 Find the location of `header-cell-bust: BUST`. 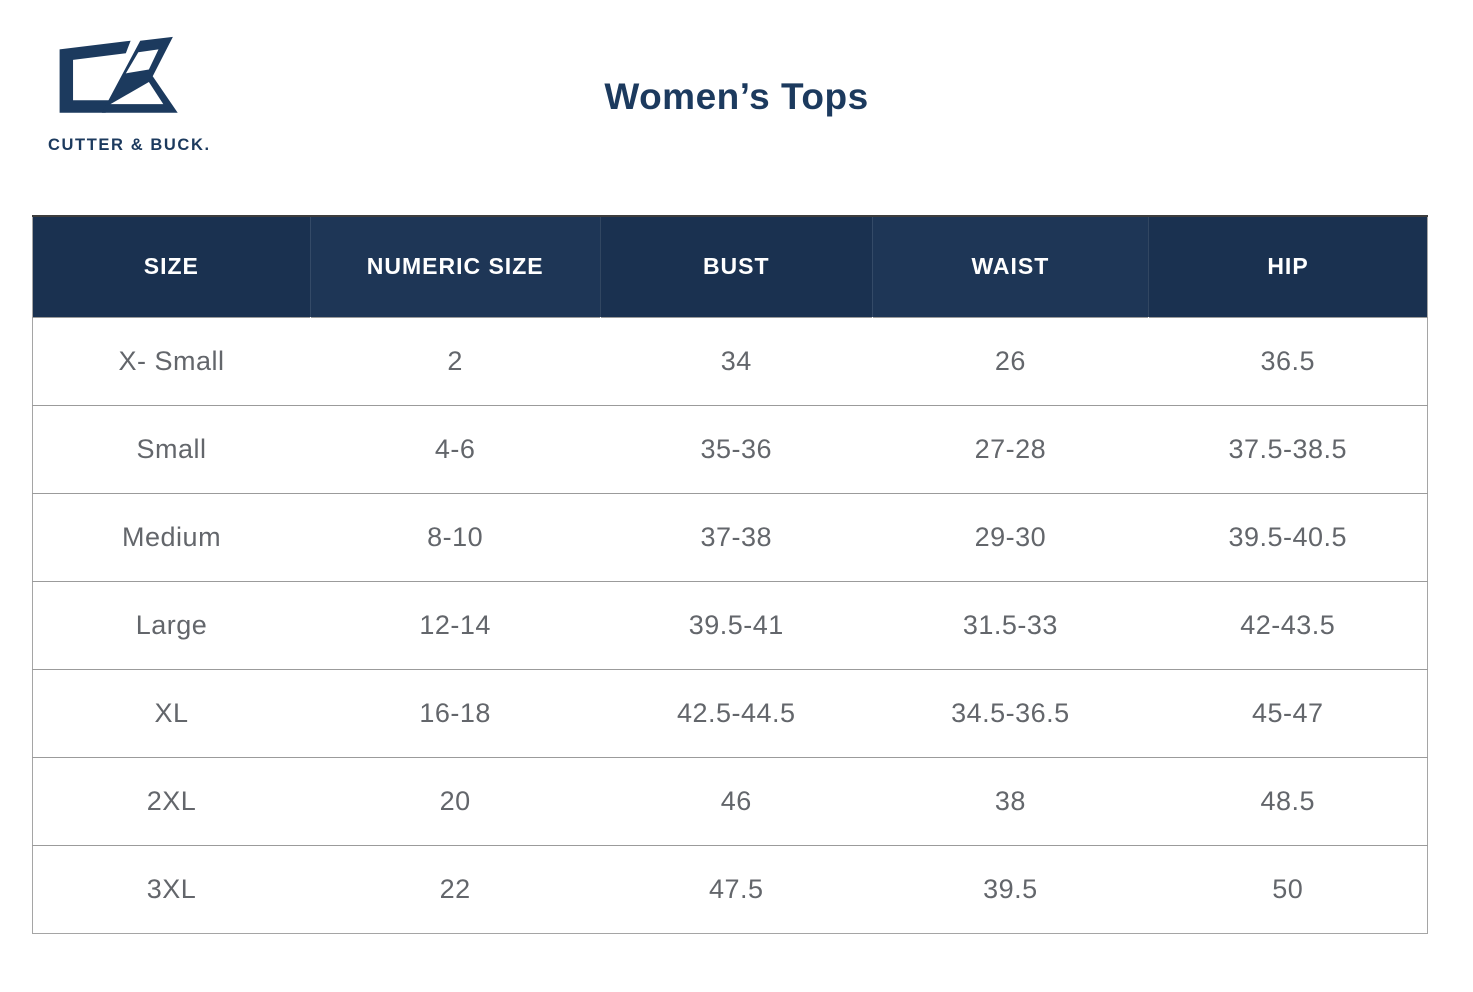

header-cell-bust: BUST is located at coordinates (736, 266).